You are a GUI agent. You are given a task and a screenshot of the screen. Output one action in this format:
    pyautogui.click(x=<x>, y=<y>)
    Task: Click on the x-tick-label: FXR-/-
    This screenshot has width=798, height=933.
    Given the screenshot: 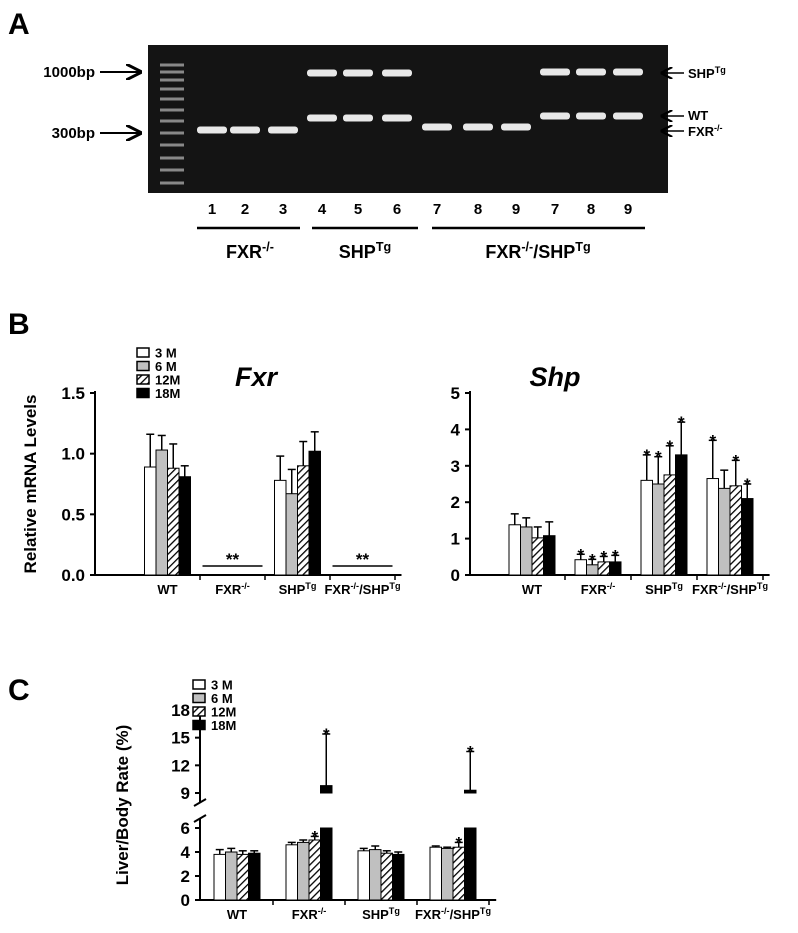 What is the action you would take?
    pyautogui.click(x=309, y=914)
    